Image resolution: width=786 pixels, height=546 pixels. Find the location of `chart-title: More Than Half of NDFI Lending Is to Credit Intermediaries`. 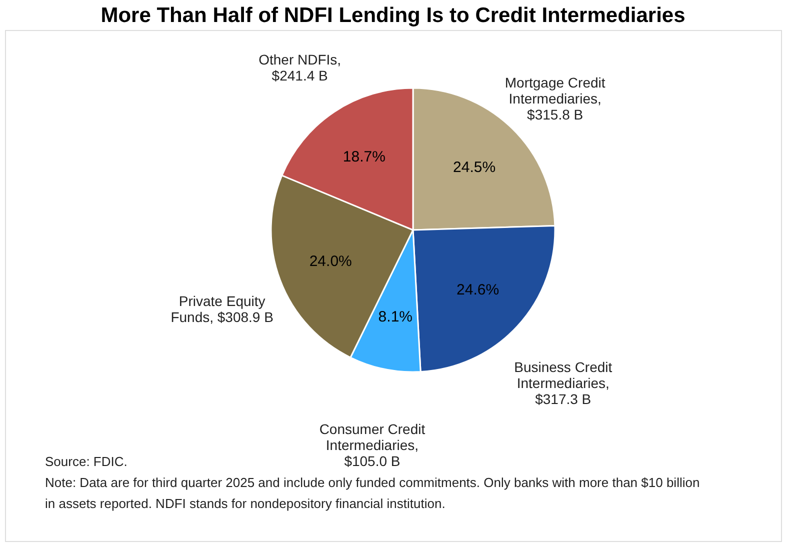

chart-title: More Than Half of NDFI Lending Is to Credit Intermediaries is located at coordinates (393, 15).